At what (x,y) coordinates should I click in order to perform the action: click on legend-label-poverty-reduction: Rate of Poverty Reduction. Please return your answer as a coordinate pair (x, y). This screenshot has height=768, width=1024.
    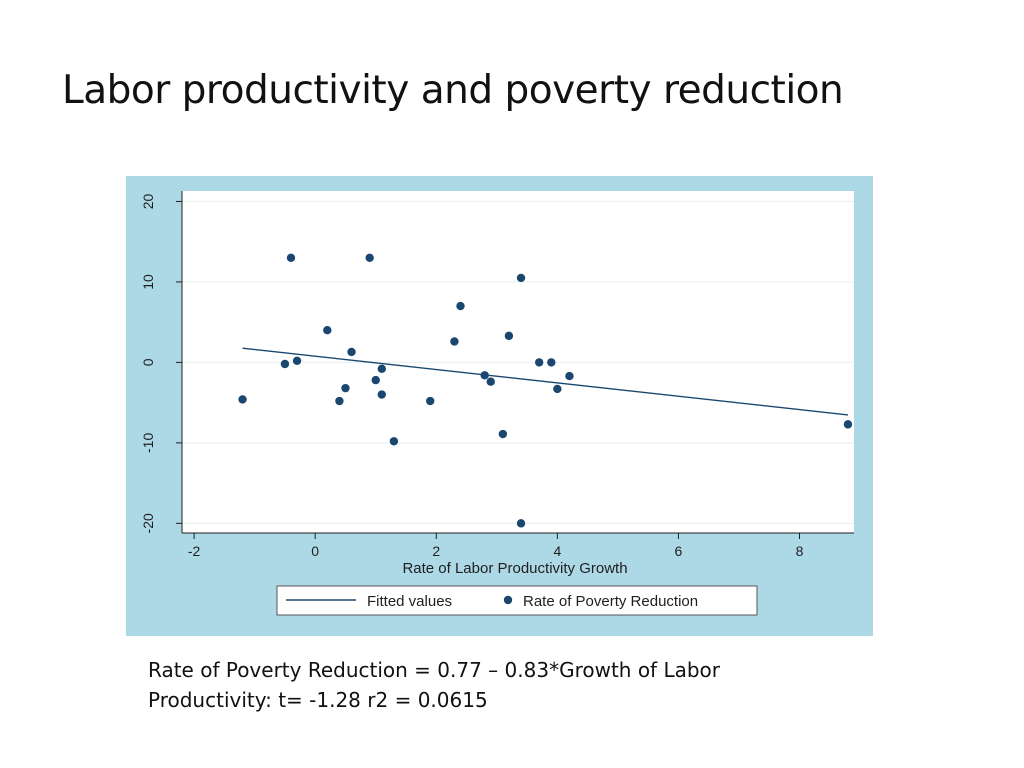
    Looking at the image, I should click on (610, 601).